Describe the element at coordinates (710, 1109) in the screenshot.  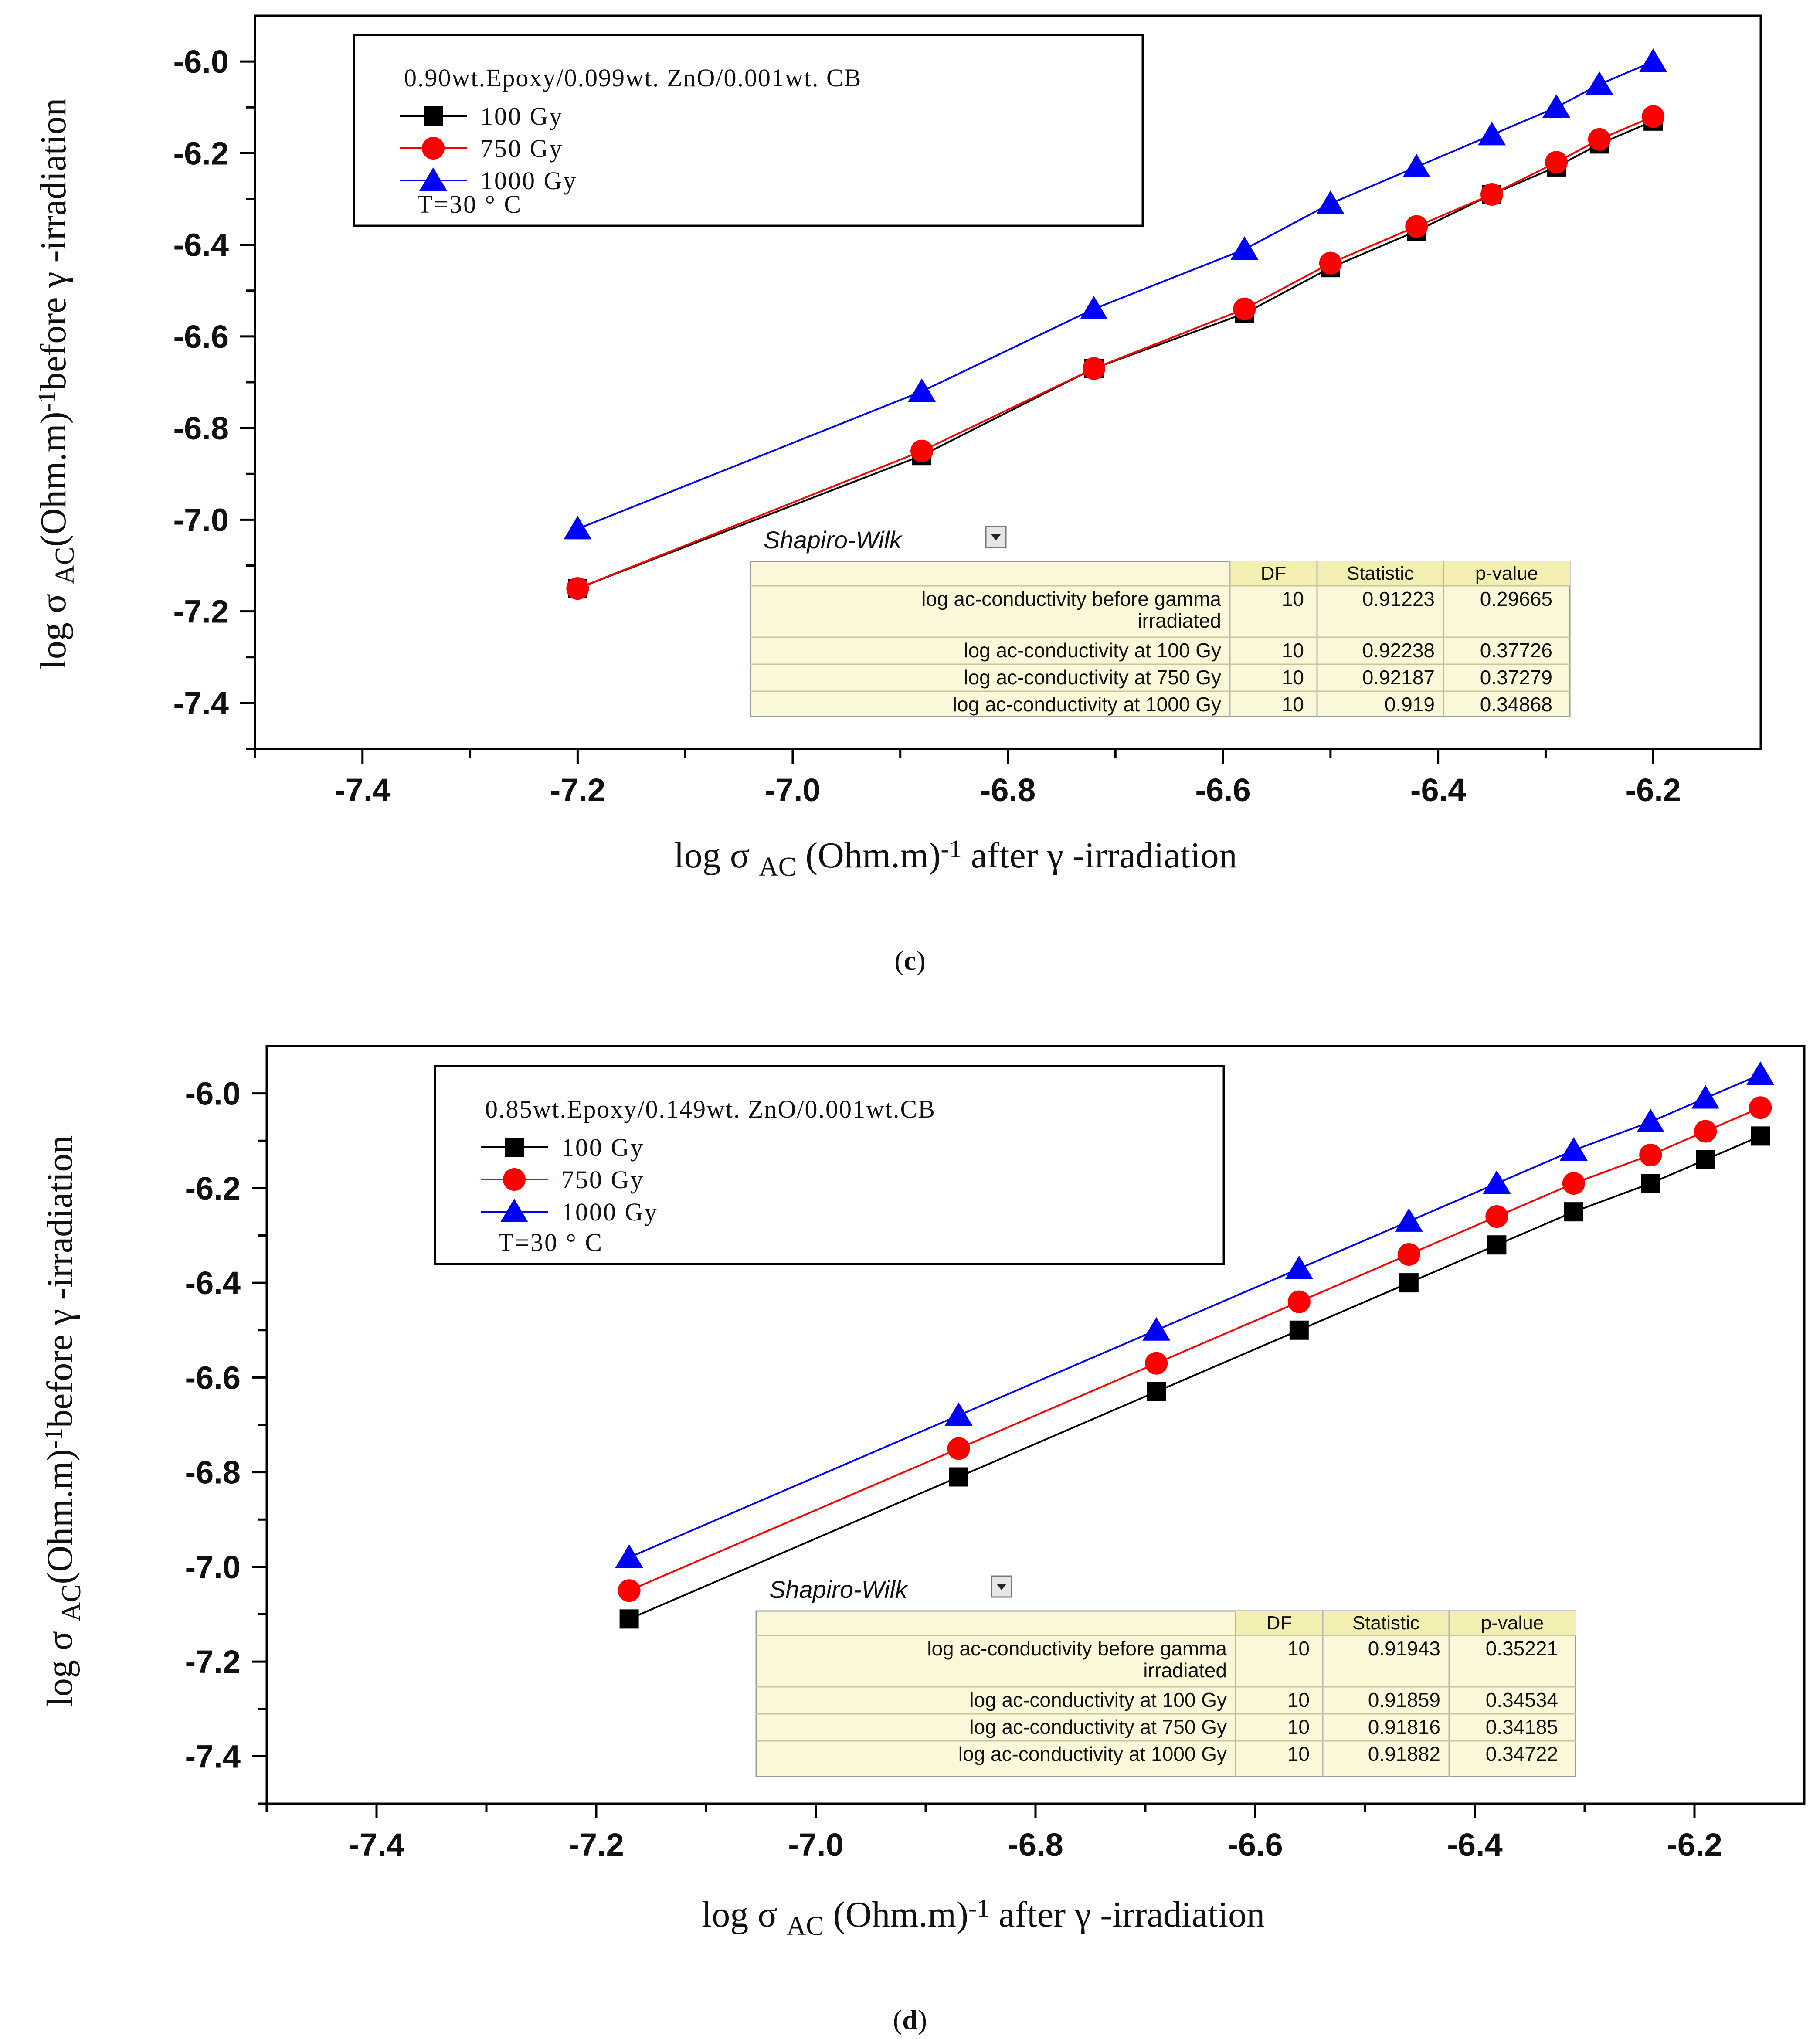
I see `legend-title: 0.85wt.Epoxy/0.149wt. ZnO/0.001wt.CB` at that location.